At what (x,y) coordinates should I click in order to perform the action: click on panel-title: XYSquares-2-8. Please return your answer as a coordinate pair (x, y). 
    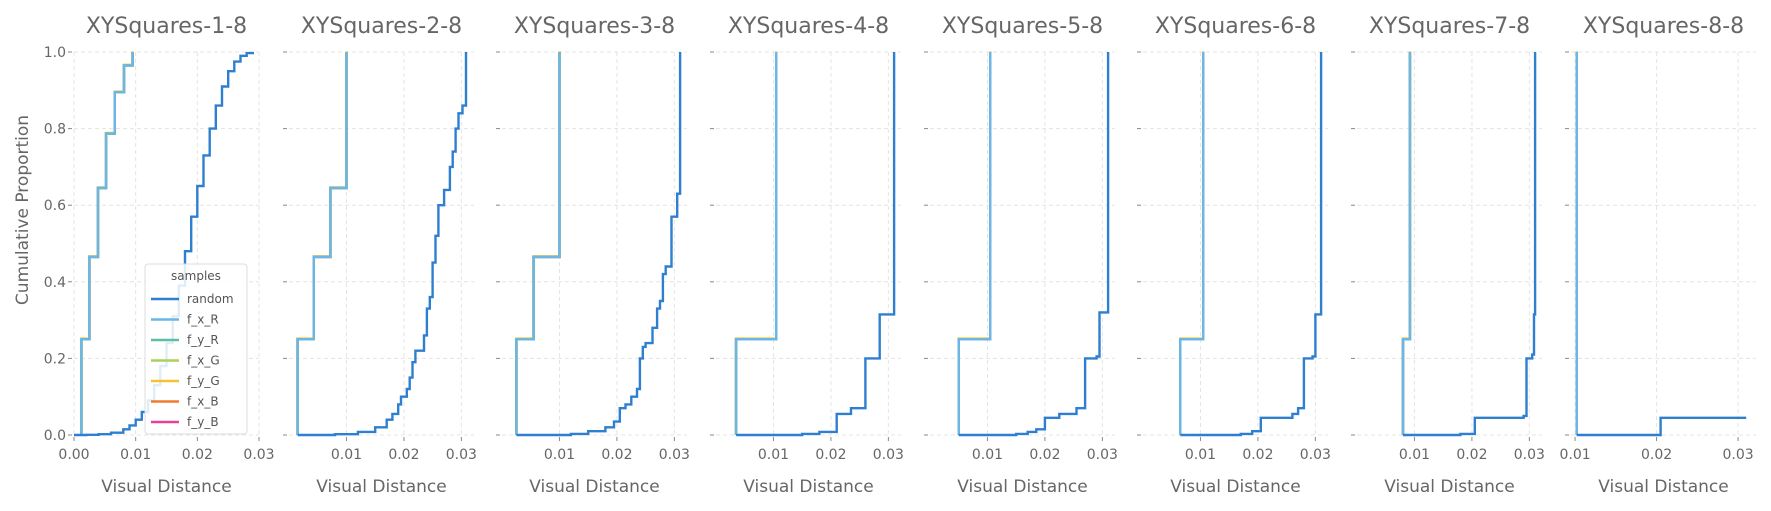
    Looking at the image, I should click on (381, 26).